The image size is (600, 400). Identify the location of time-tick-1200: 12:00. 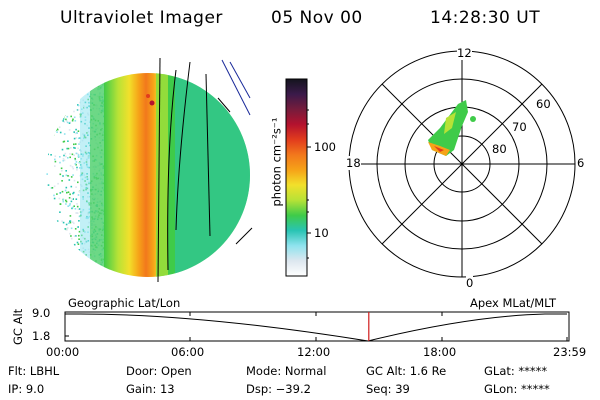
(314, 352).